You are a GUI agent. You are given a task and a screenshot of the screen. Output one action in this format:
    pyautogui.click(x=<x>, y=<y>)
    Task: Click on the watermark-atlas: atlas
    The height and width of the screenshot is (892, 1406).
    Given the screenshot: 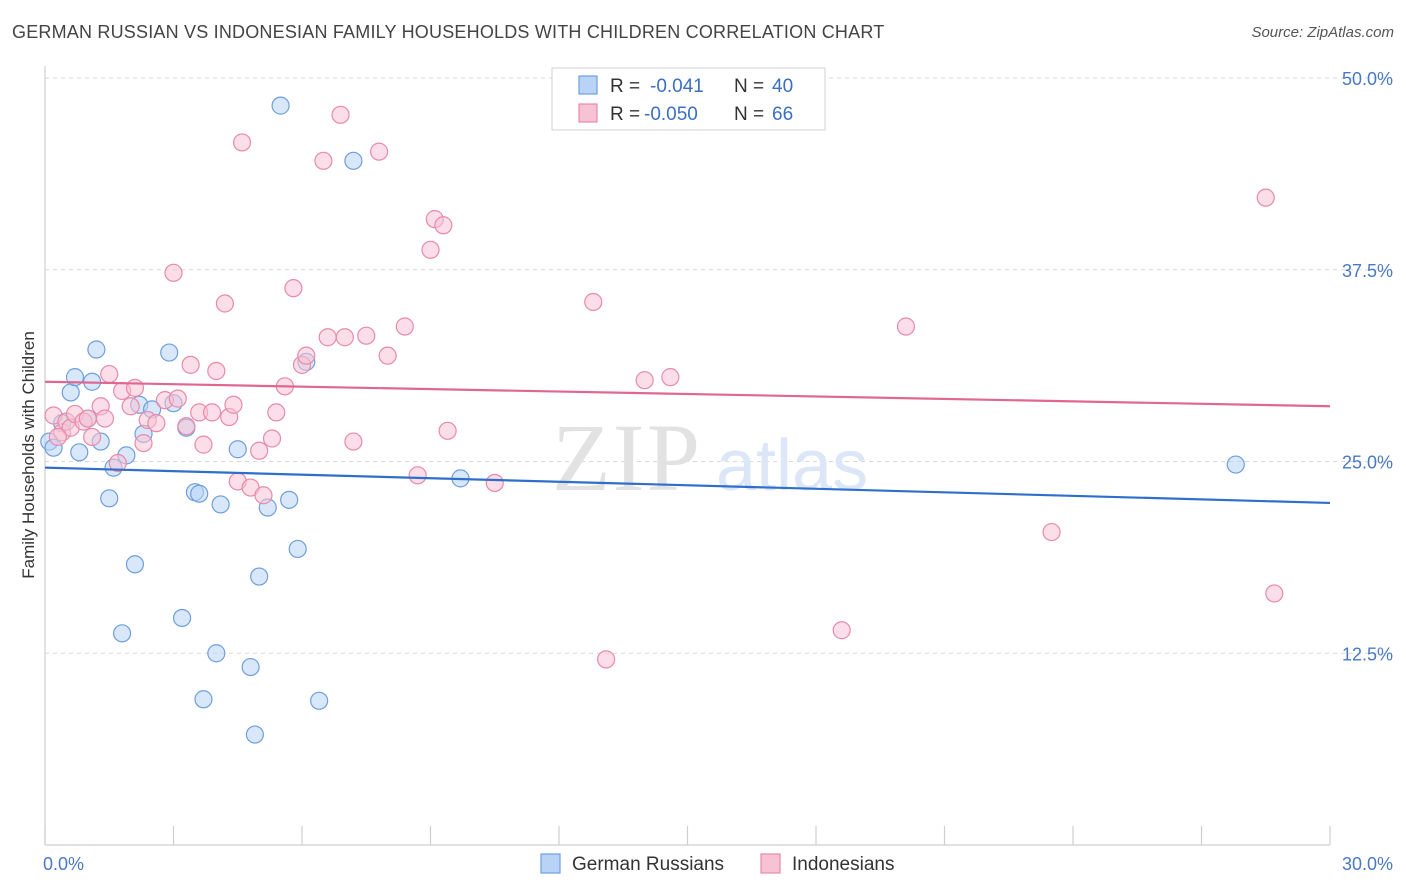 What is the action you would take?
    pyautogui.click(x=792, y=466)
    